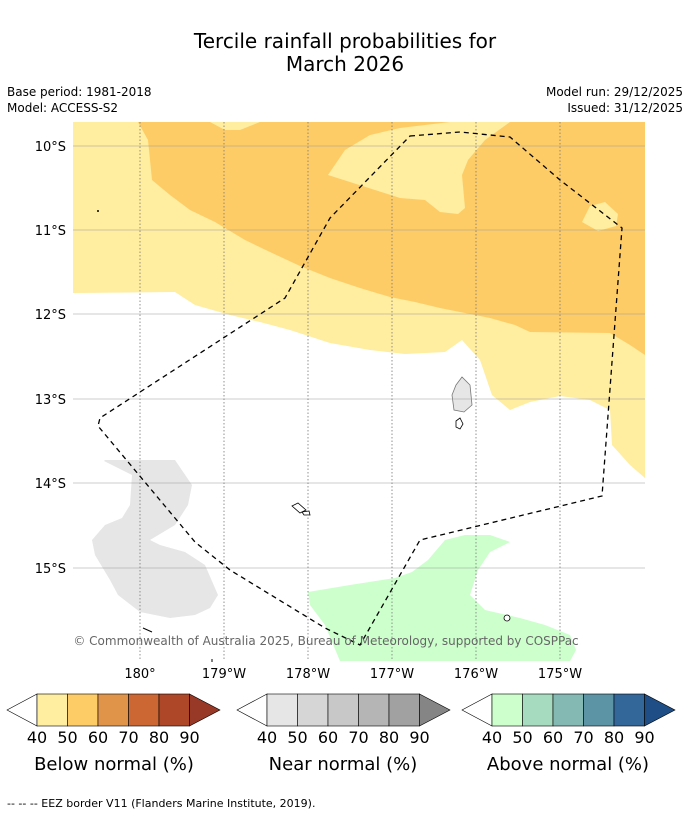  What do you see at coordinates (114, 764) in the screenshot?
I see `legend-title: Below normal (%)` at bounding box center [114, 764].